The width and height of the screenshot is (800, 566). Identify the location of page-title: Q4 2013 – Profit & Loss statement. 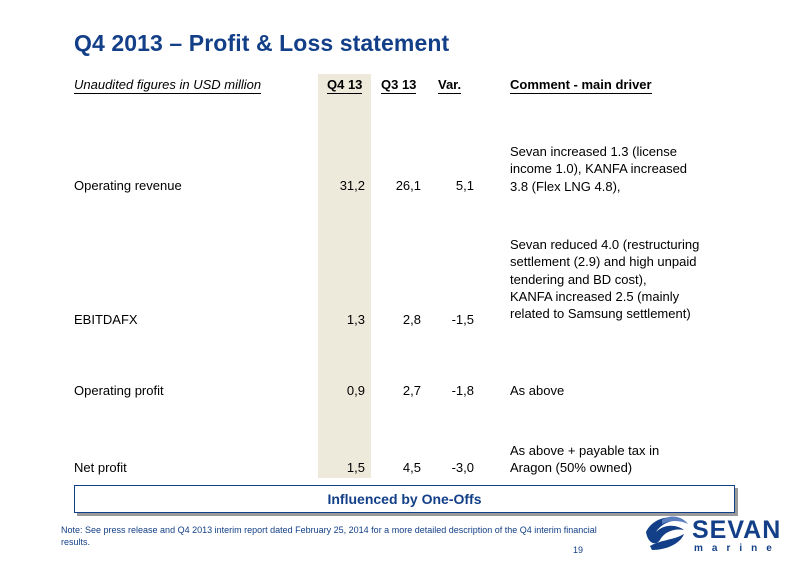
(262, 43).